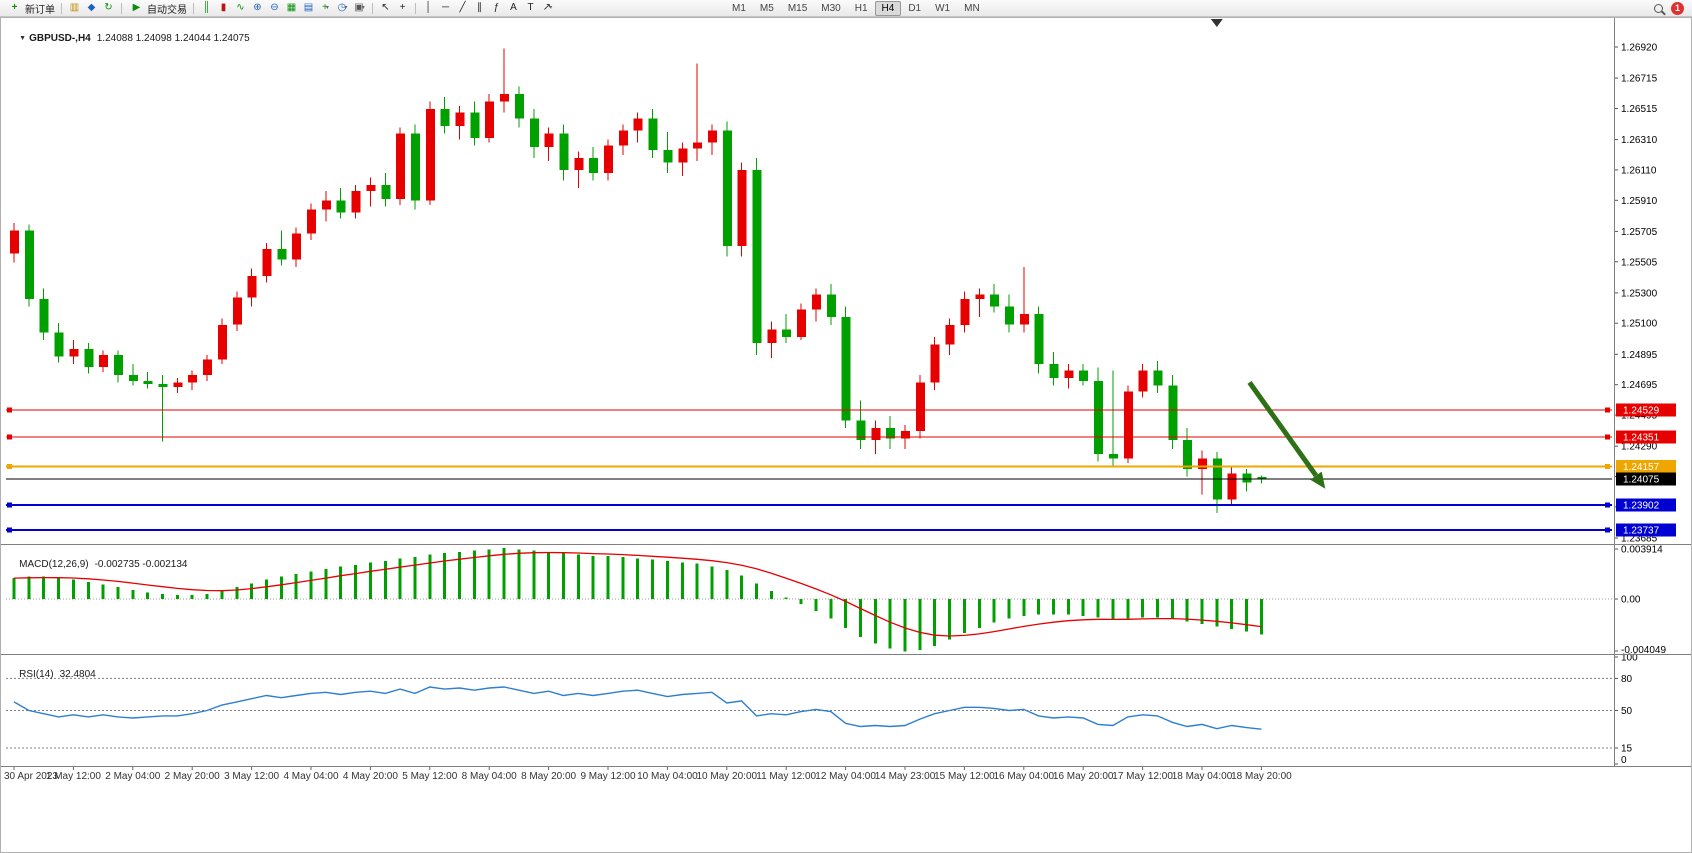  Describe the element at coordinates (1639, 385) in the screenshot. I see `svg-text: 1.24695` at that location.